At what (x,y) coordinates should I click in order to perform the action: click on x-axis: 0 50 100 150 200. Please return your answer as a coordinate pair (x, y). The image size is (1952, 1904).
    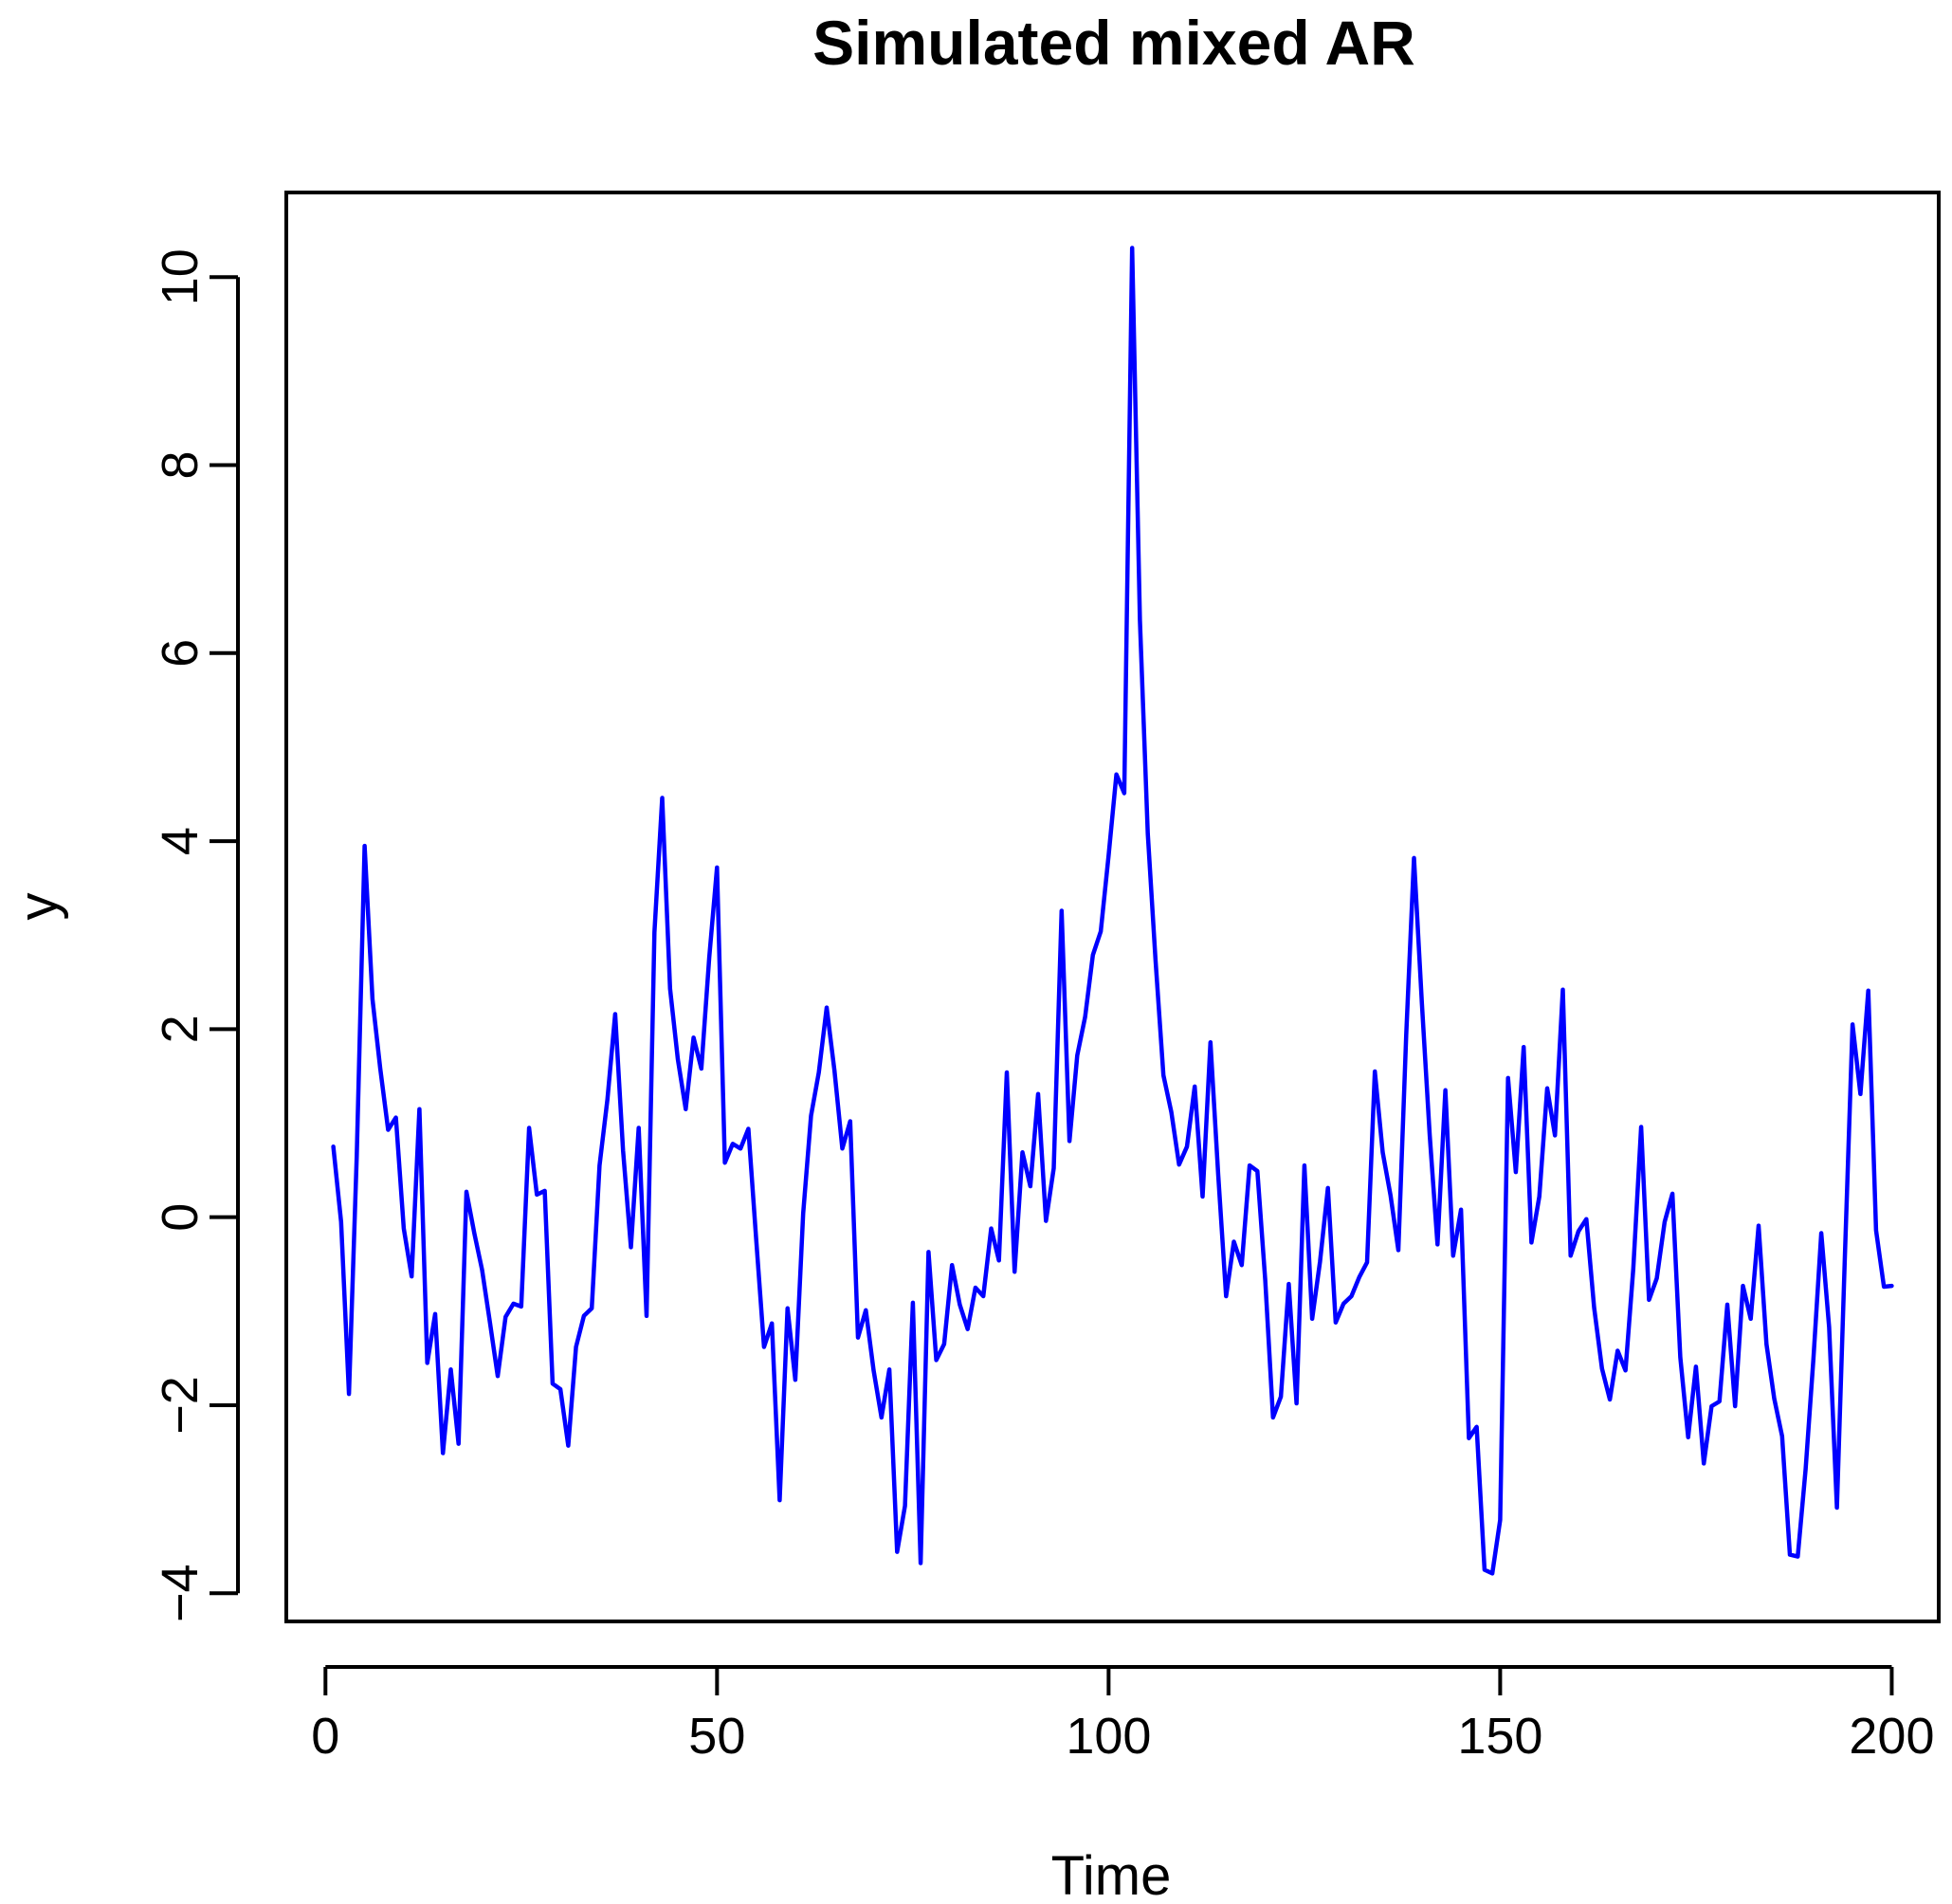
    Looking at the image, I should click on (1122, 1715).